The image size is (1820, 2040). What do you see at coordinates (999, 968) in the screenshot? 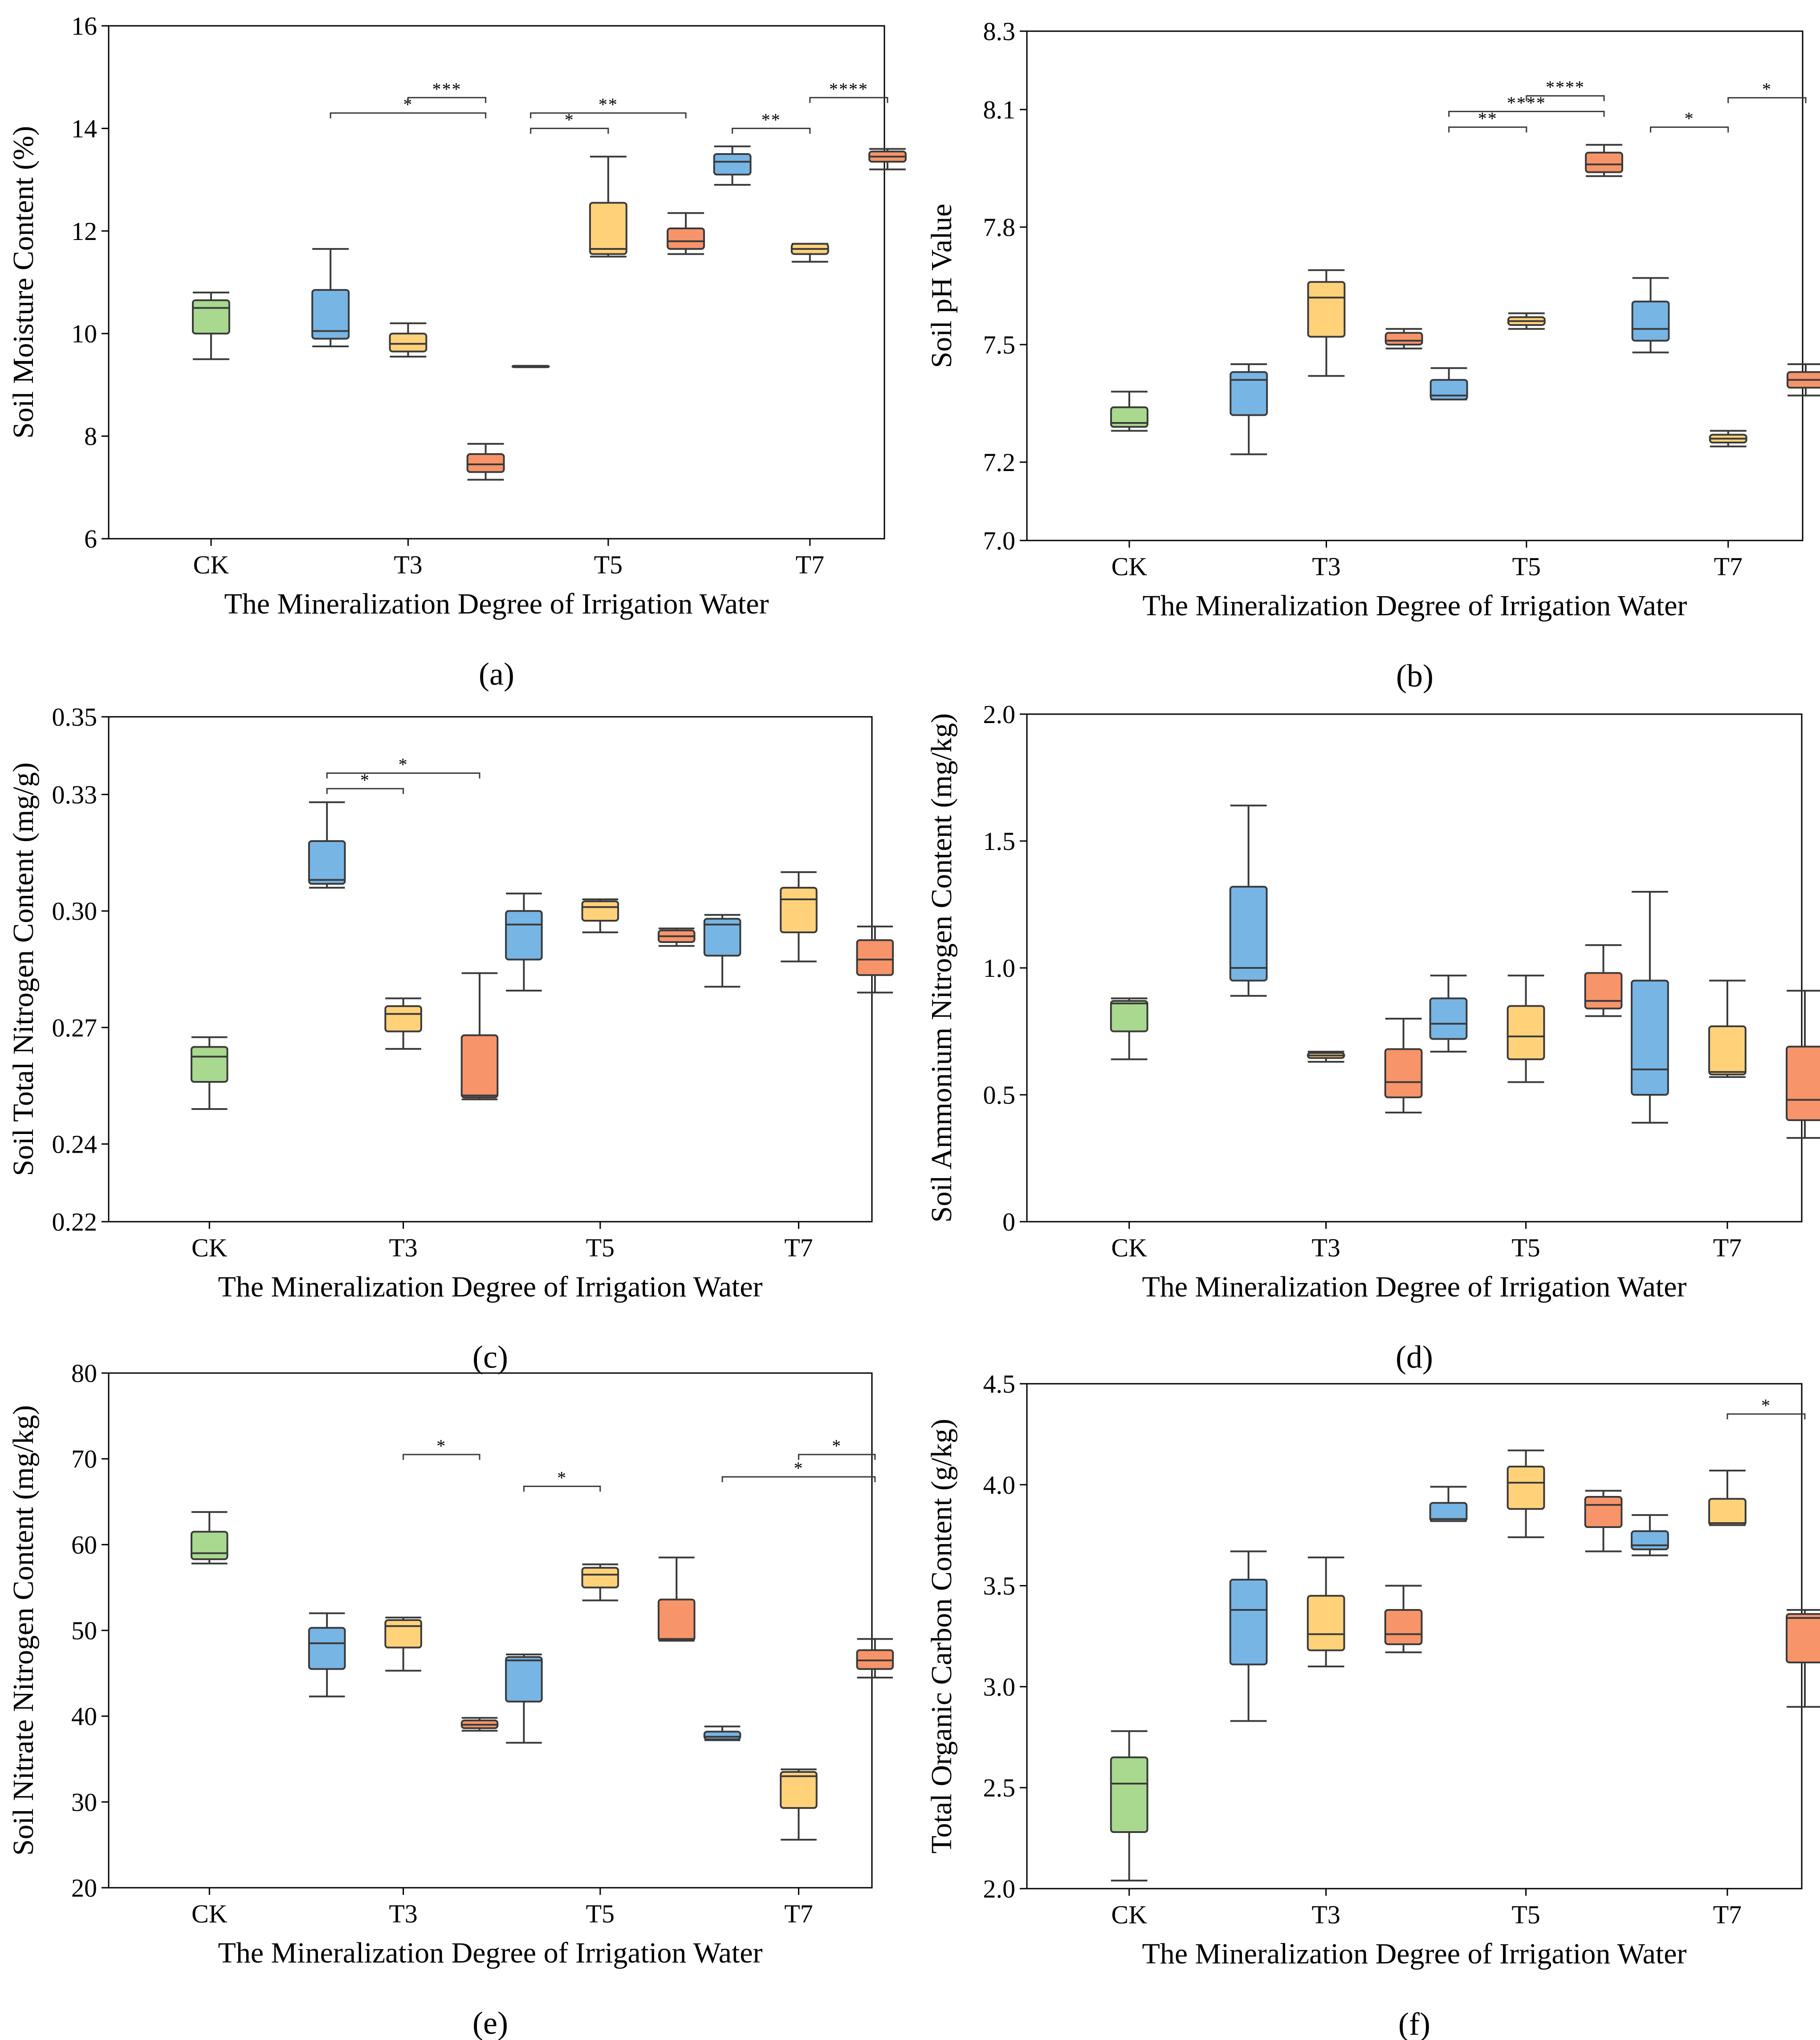
I see `y-tick-label: 1.0` at bounding box center [999, 968].